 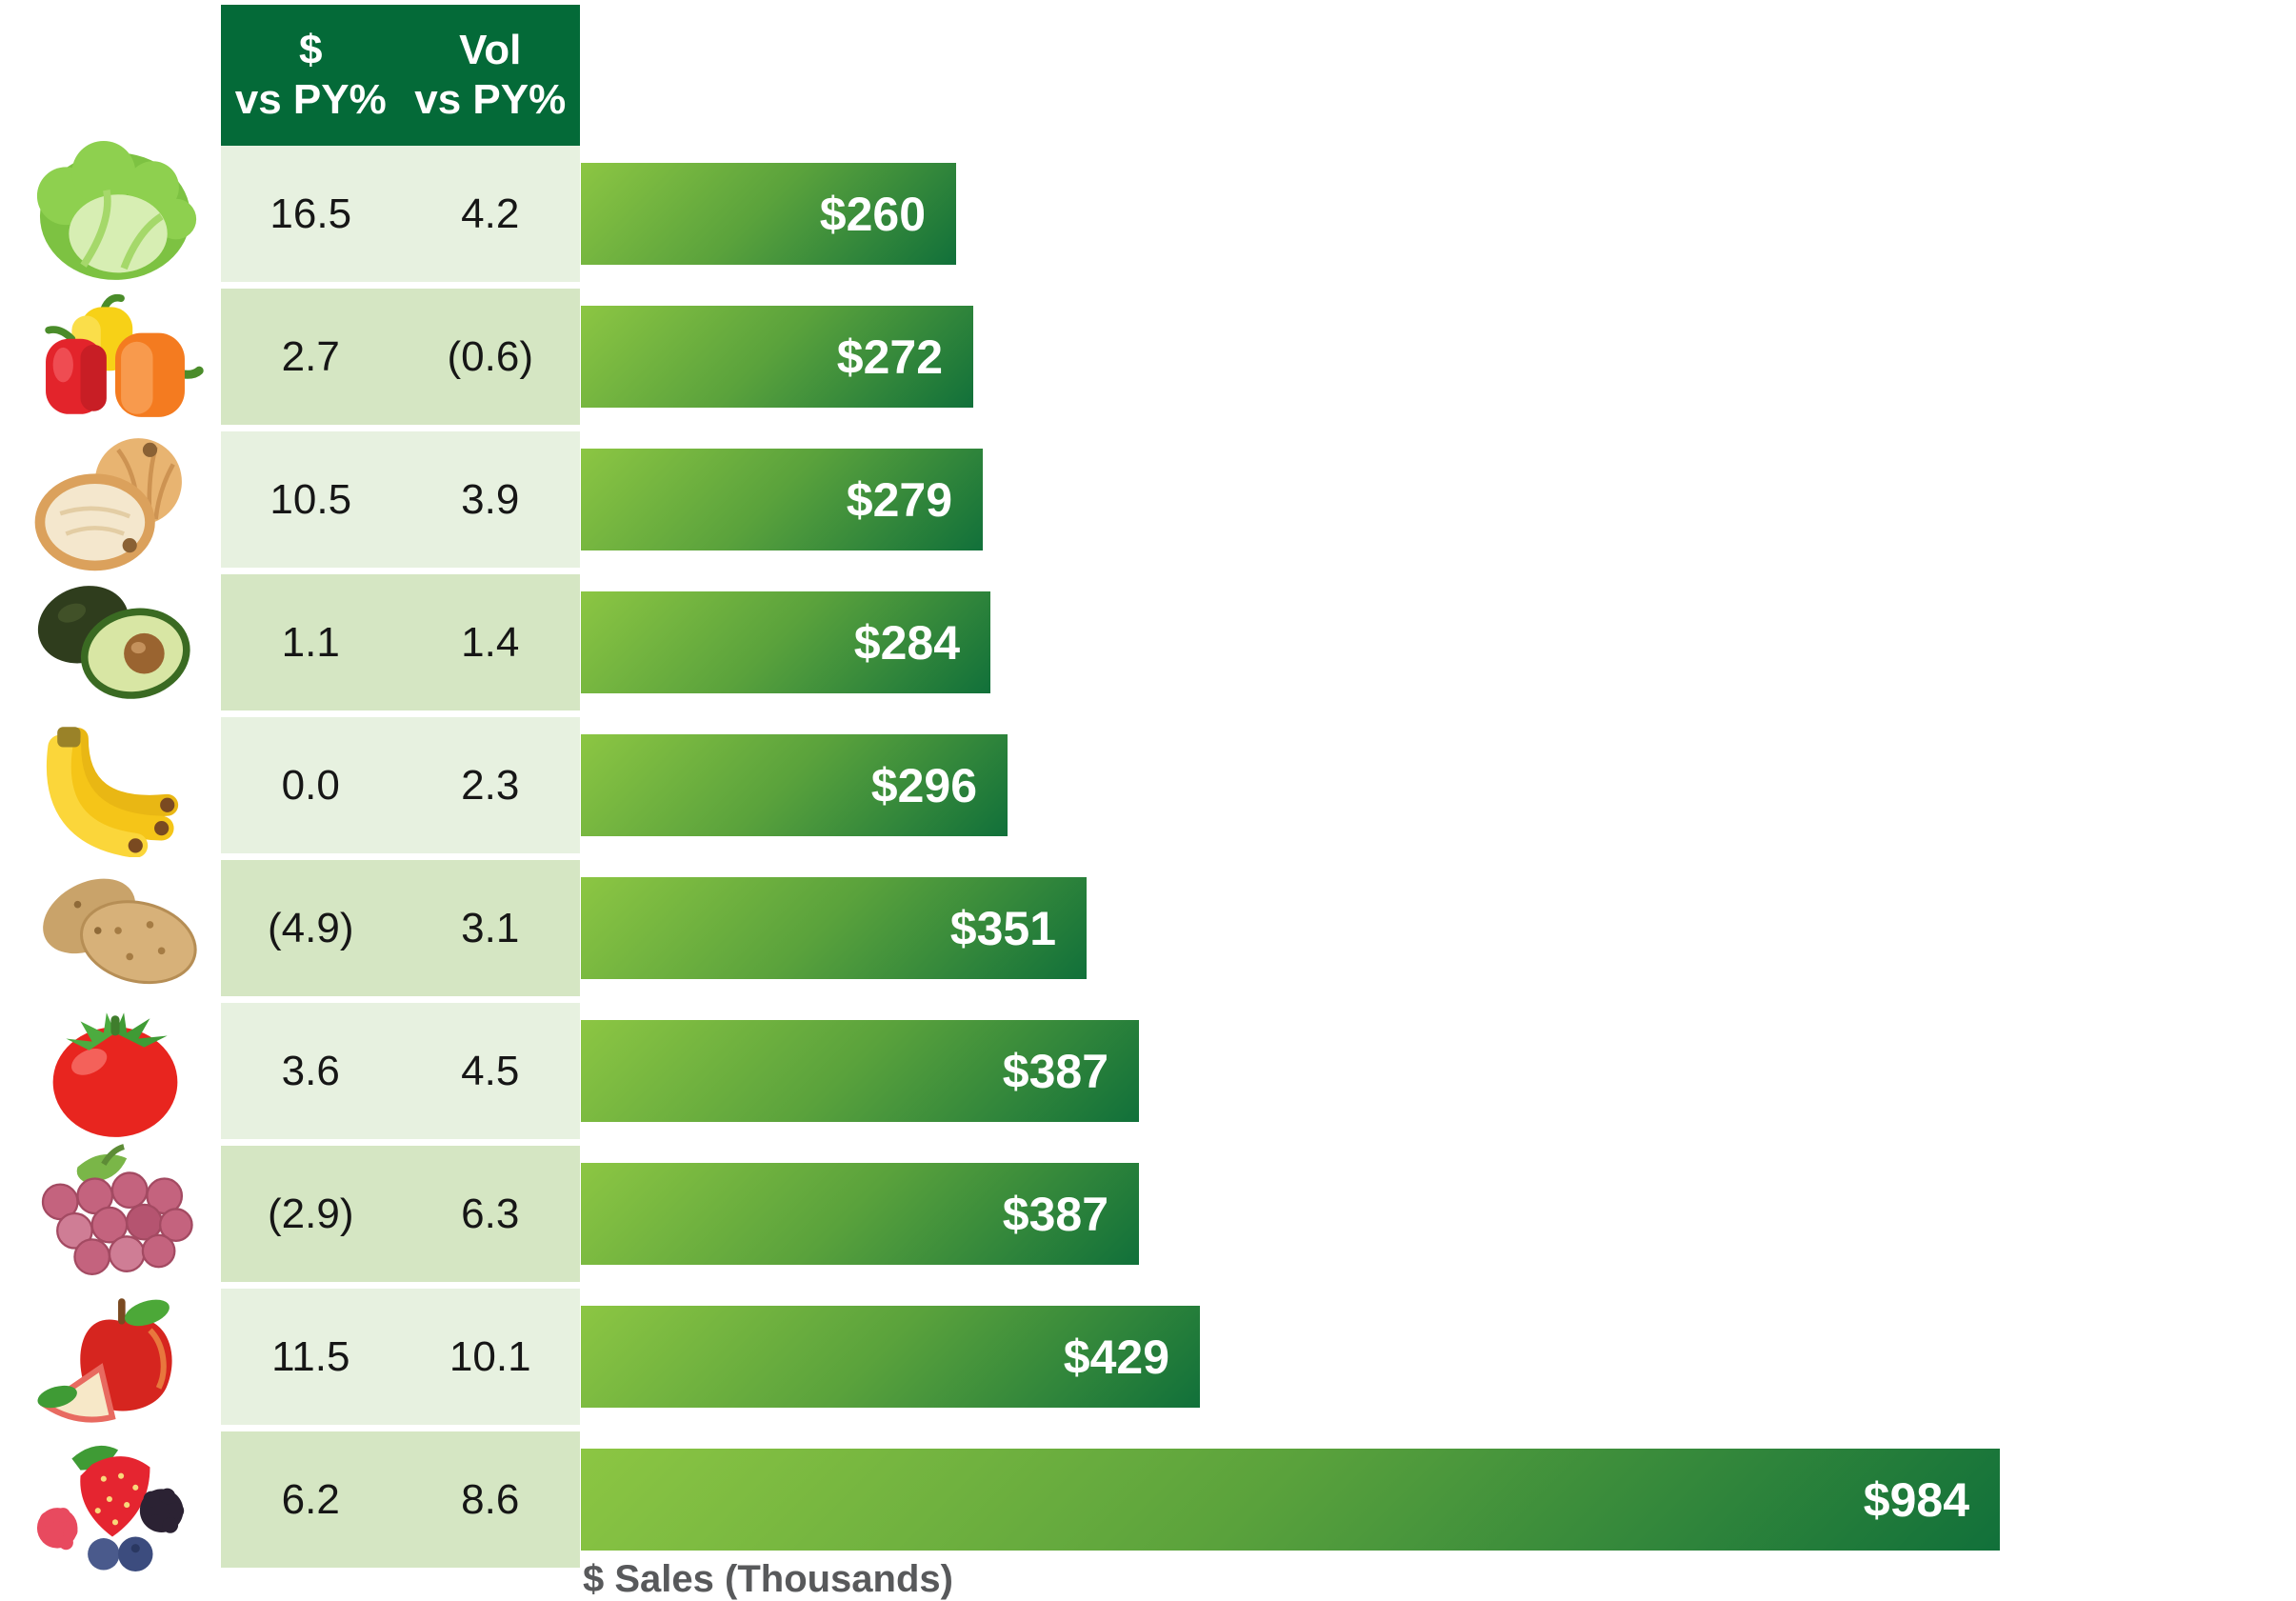 I want to click on dollar-vs-py-value: 6.2, so click(x=310, y=1499).